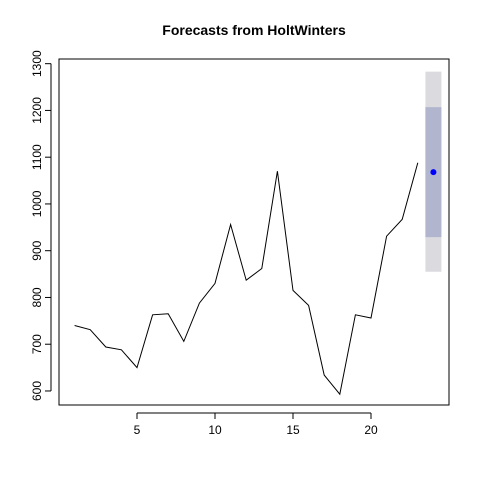 Image resolution: width=480 pixels, height=485 pixels. I want to click on x-tick-label: 15, so click(293, 430).